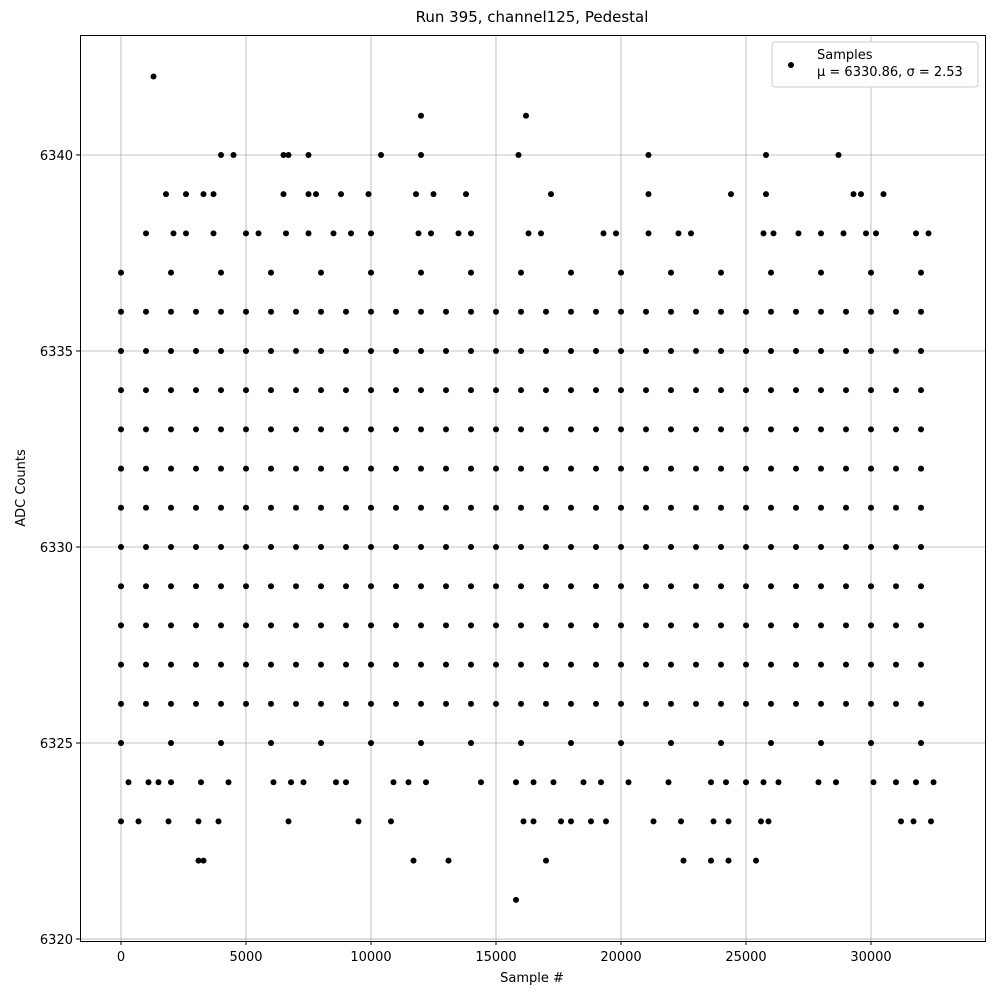  Describe the element at coordinates (532, 978) in the screenshot. I see `x-axis-label: Sample #` at that location.